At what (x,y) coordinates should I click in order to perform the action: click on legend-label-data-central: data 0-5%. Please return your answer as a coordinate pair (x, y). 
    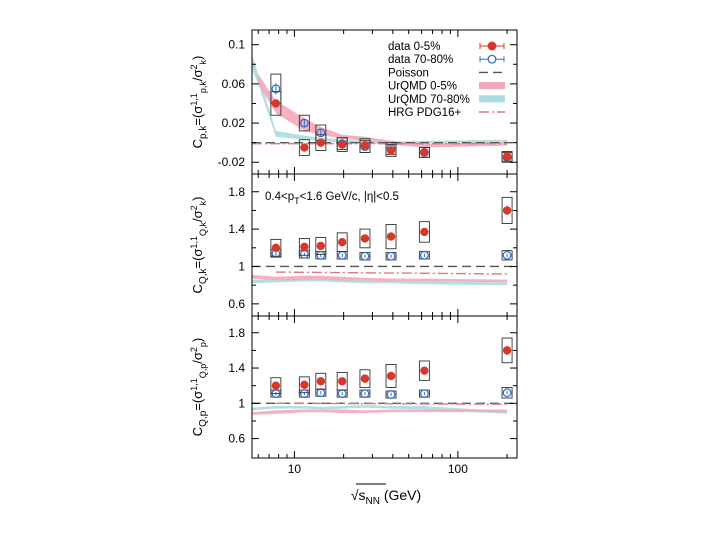
    Looking at the image, I should click on (414, 47).